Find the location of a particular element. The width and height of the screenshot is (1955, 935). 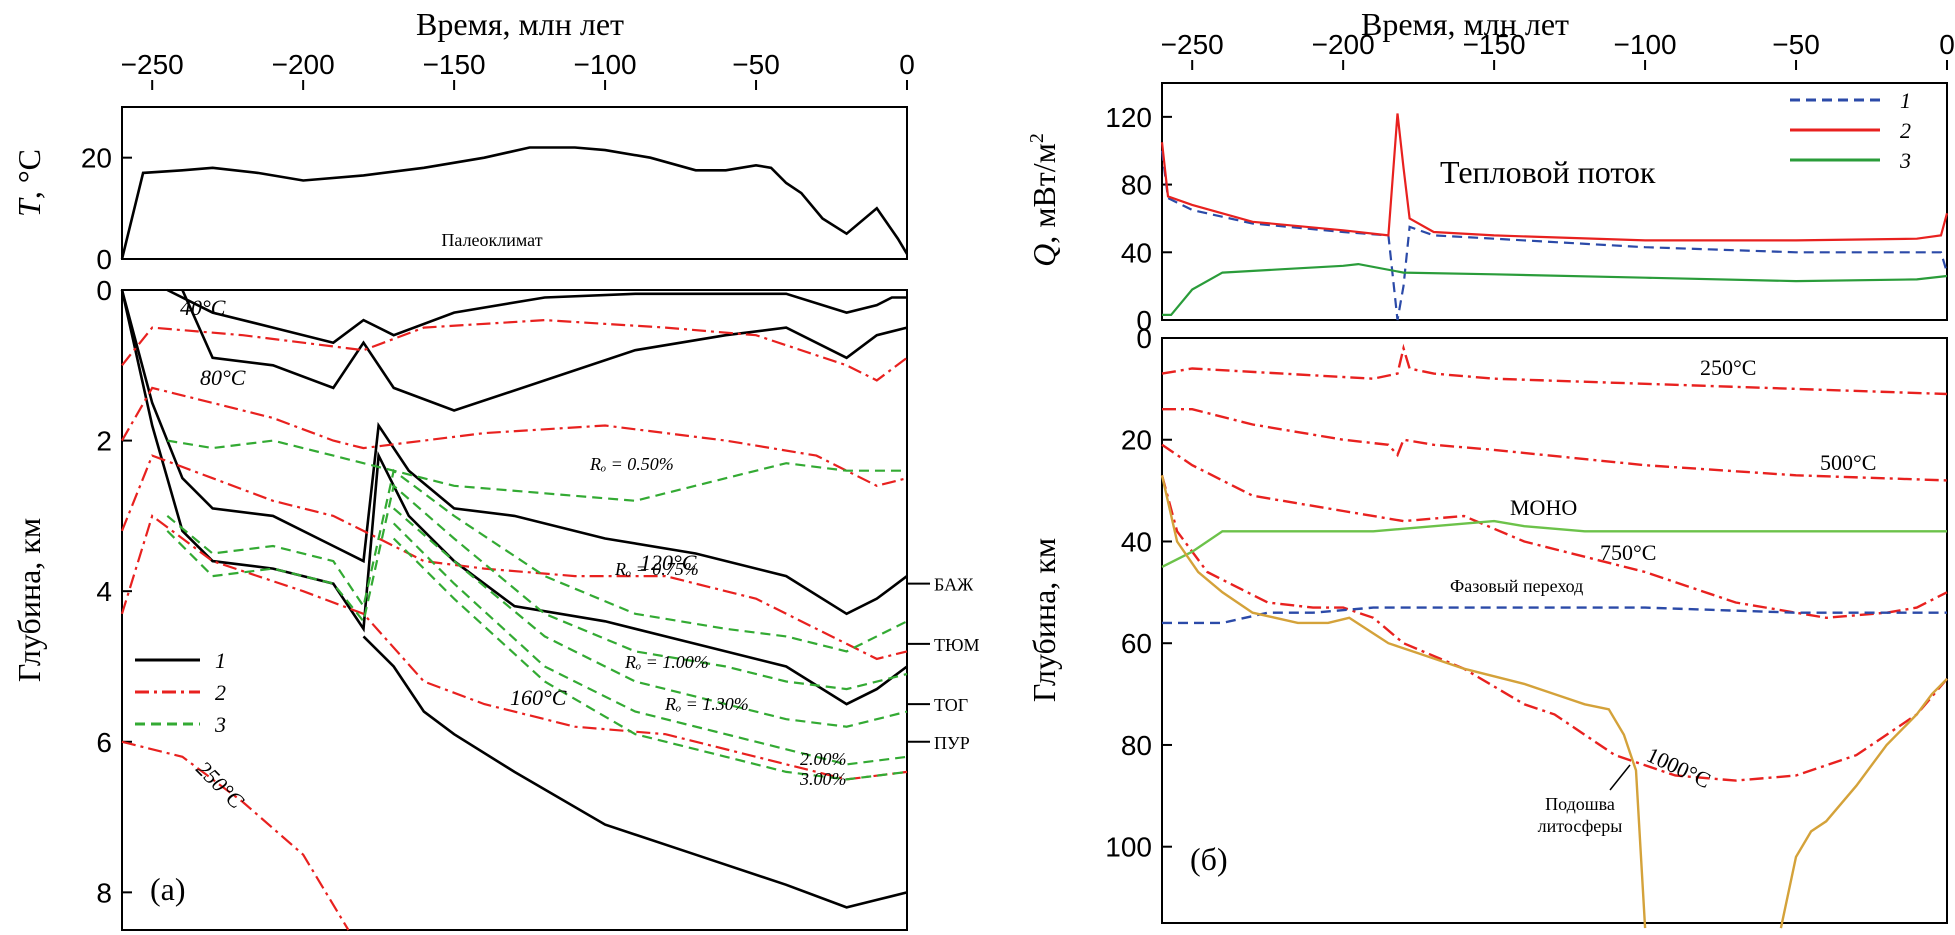

panel-b-main-ytick-label: 80 is located at coordinates (1136, 745).